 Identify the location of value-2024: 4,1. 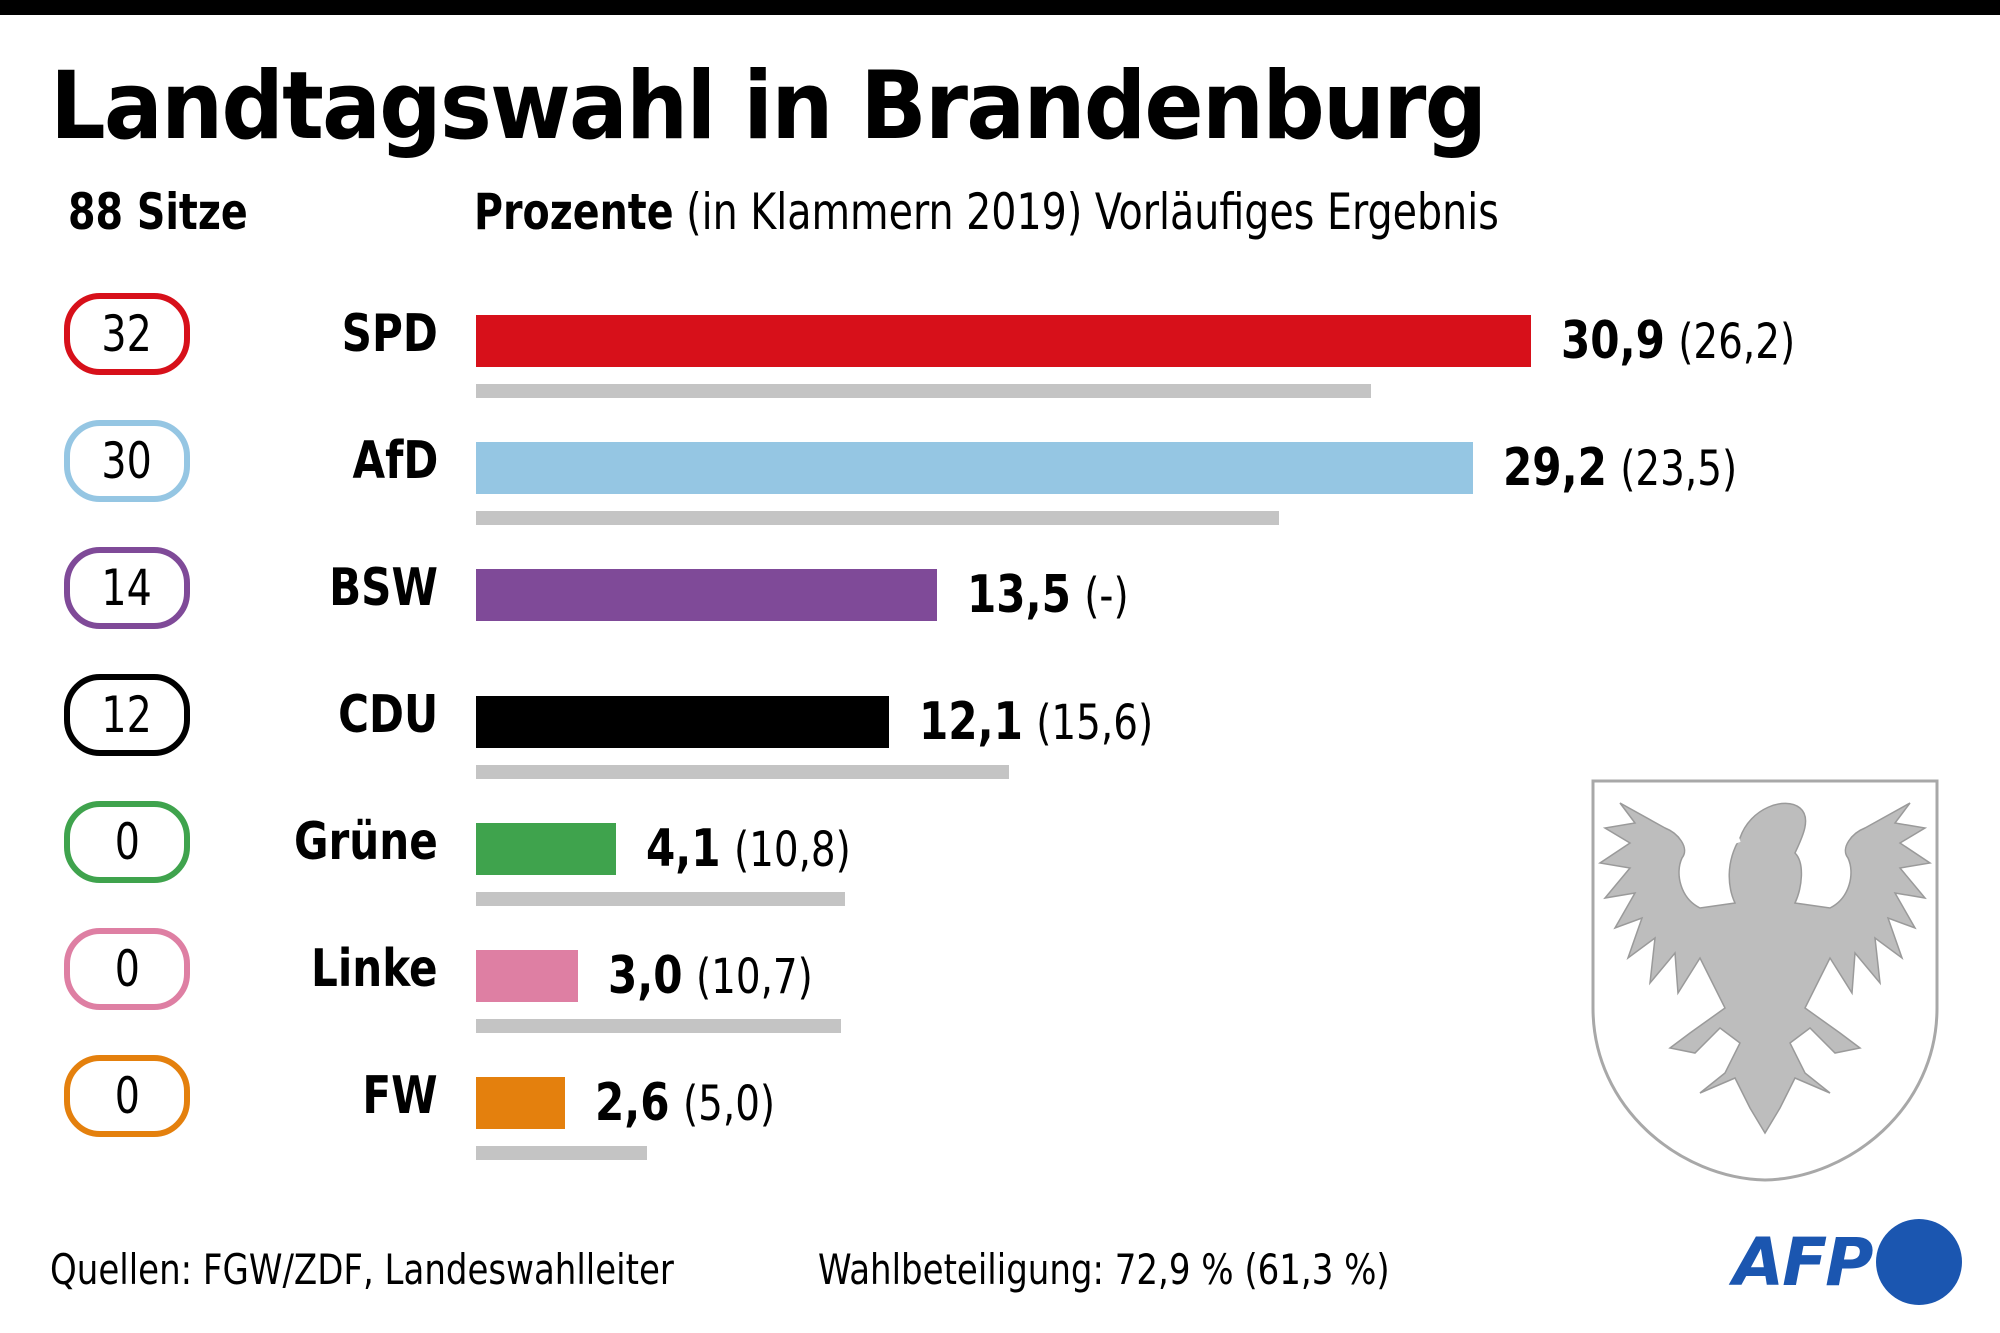
(683, 849).